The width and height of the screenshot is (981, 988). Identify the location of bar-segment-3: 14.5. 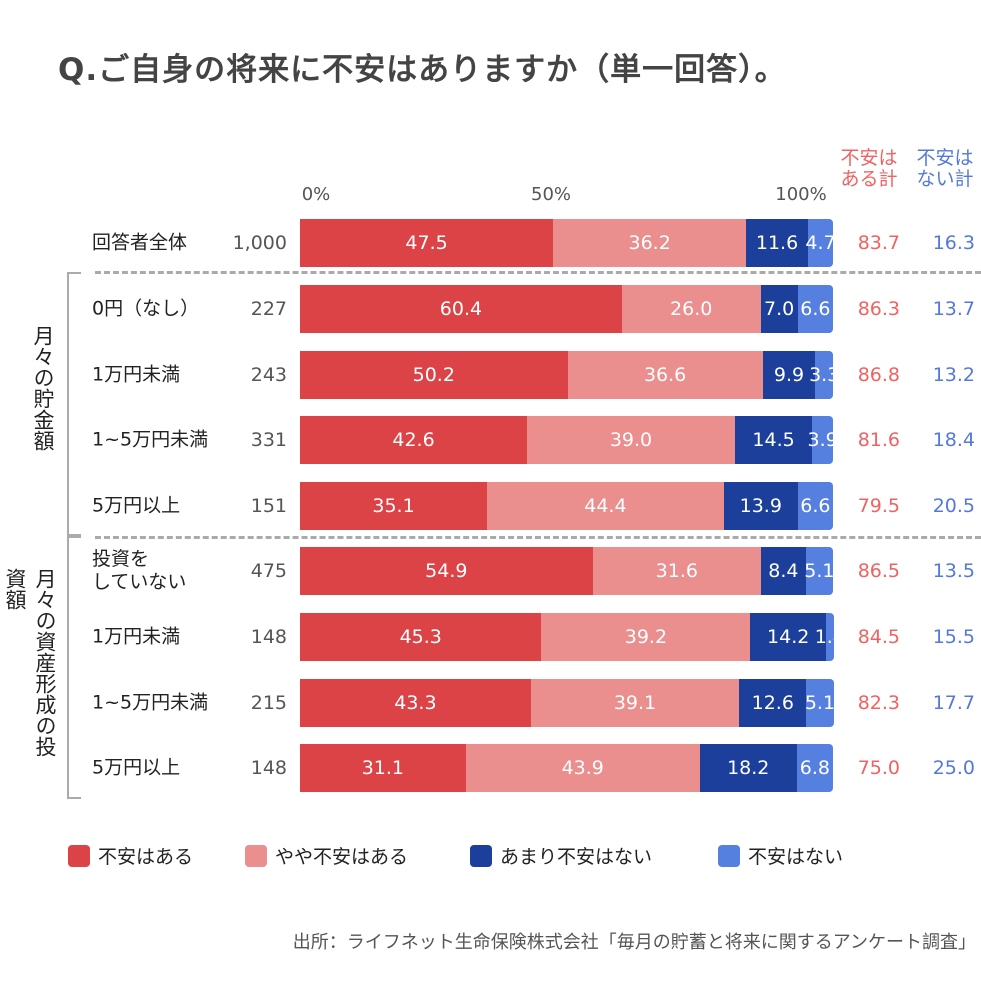
(773, 440).